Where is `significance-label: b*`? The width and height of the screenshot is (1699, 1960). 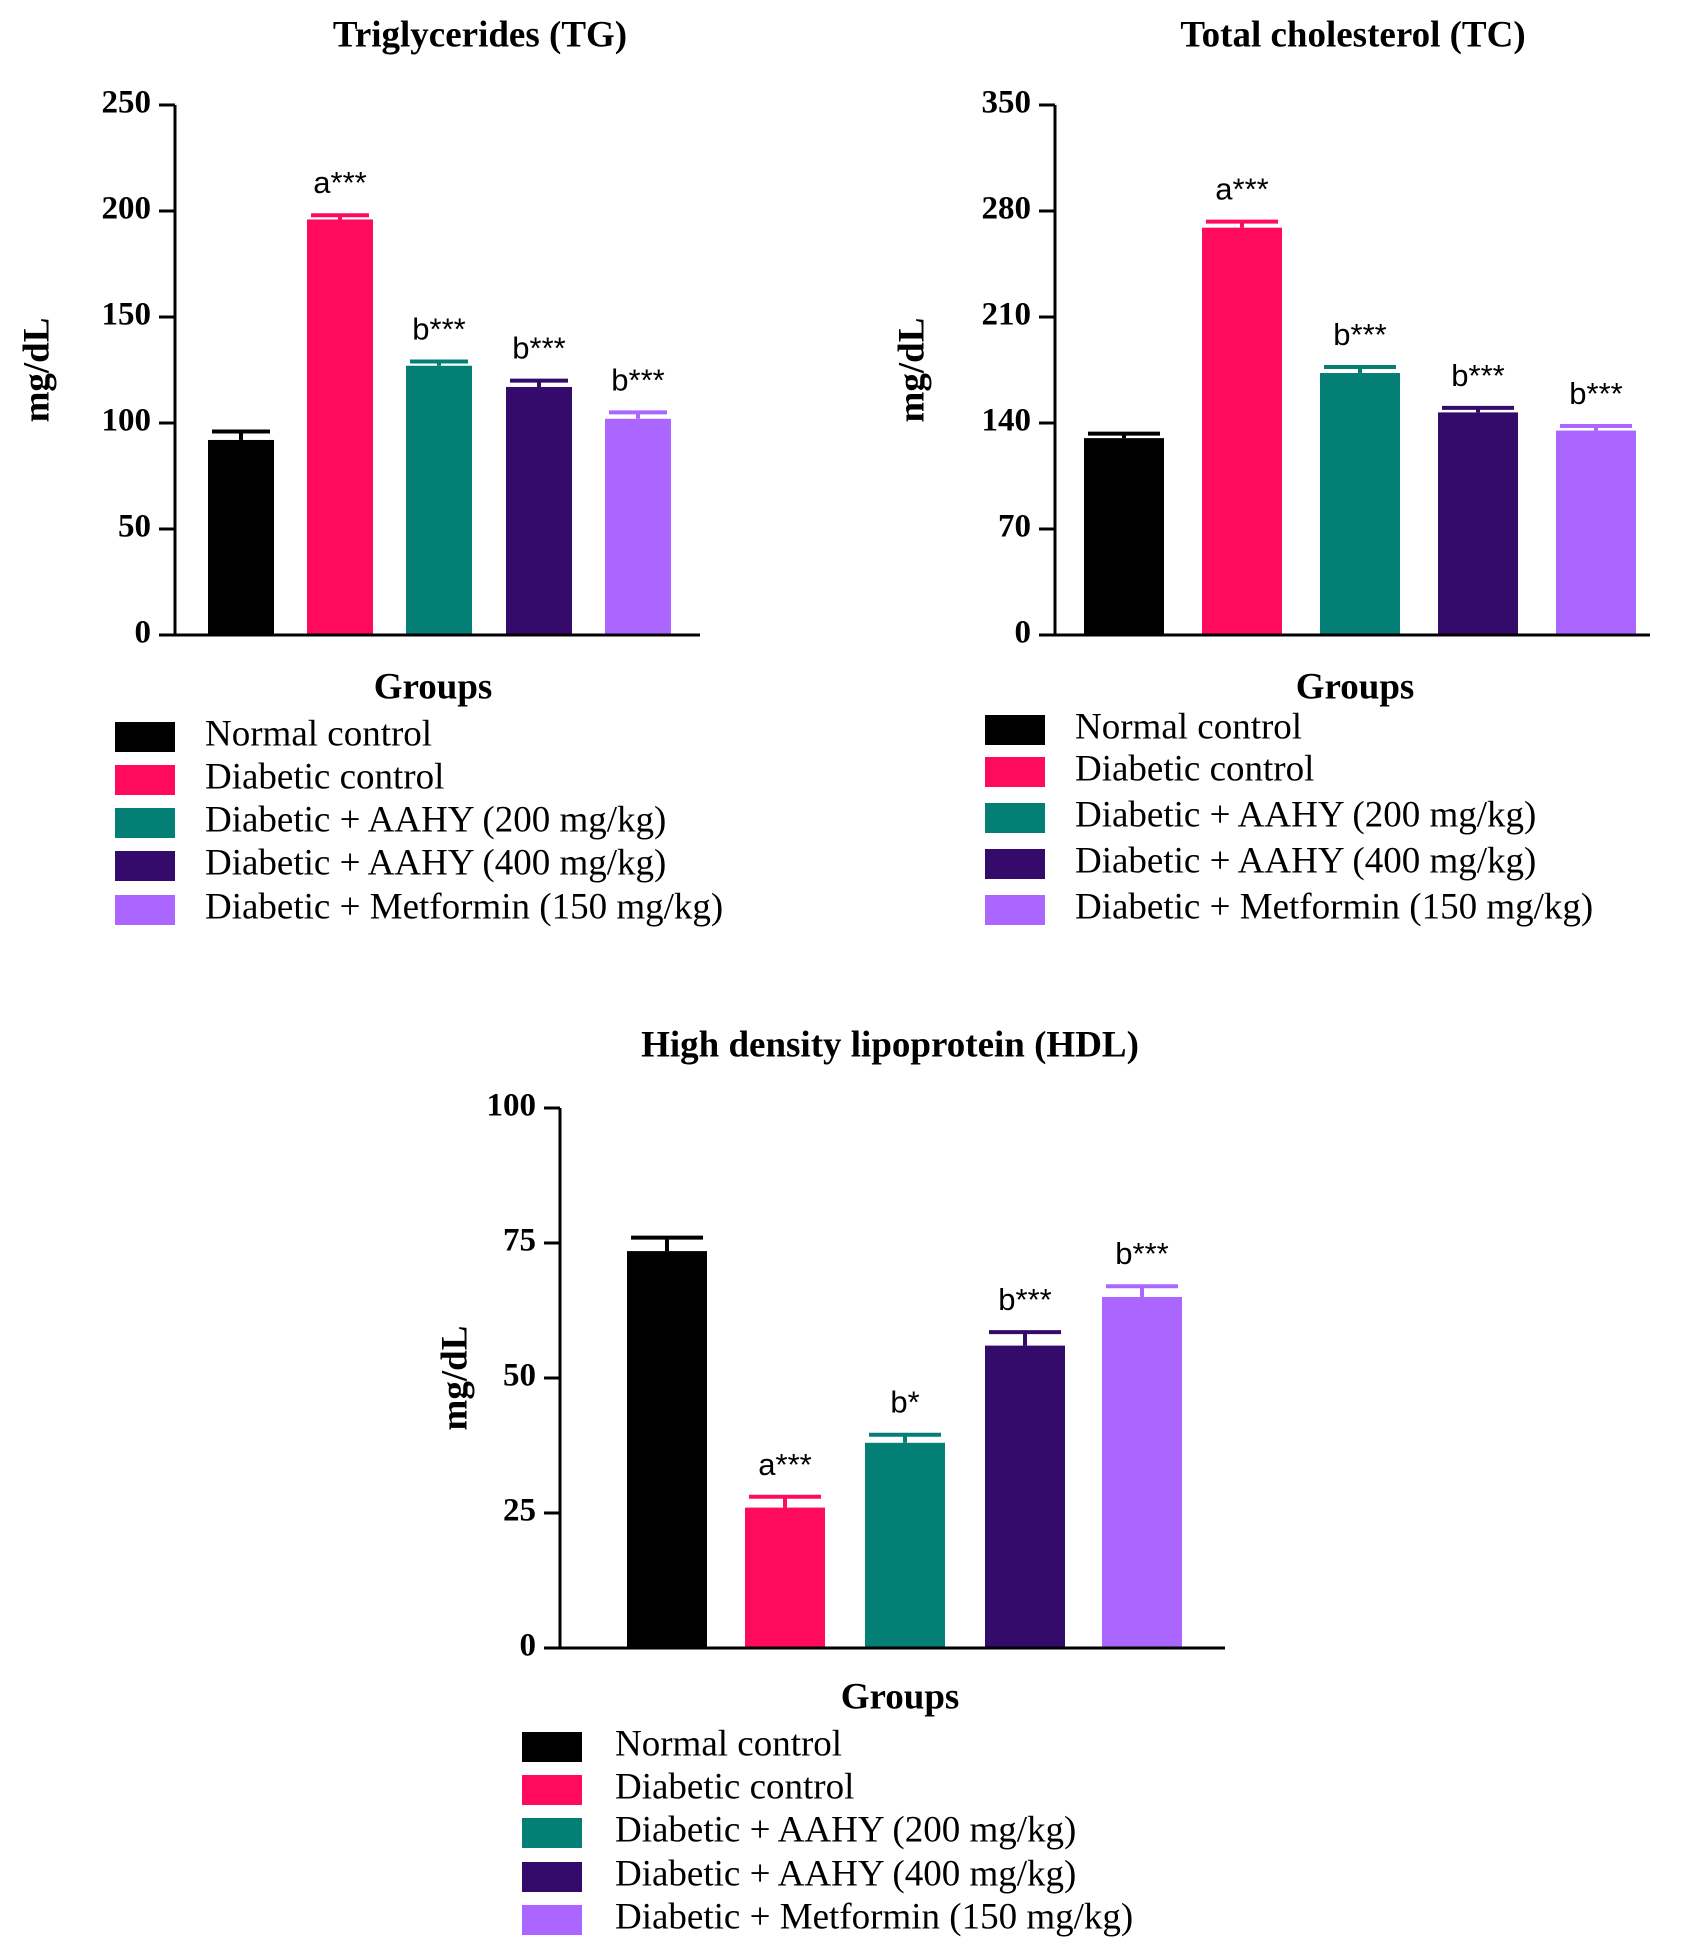 significance-label: b* is located at coordinates (904, 1402).